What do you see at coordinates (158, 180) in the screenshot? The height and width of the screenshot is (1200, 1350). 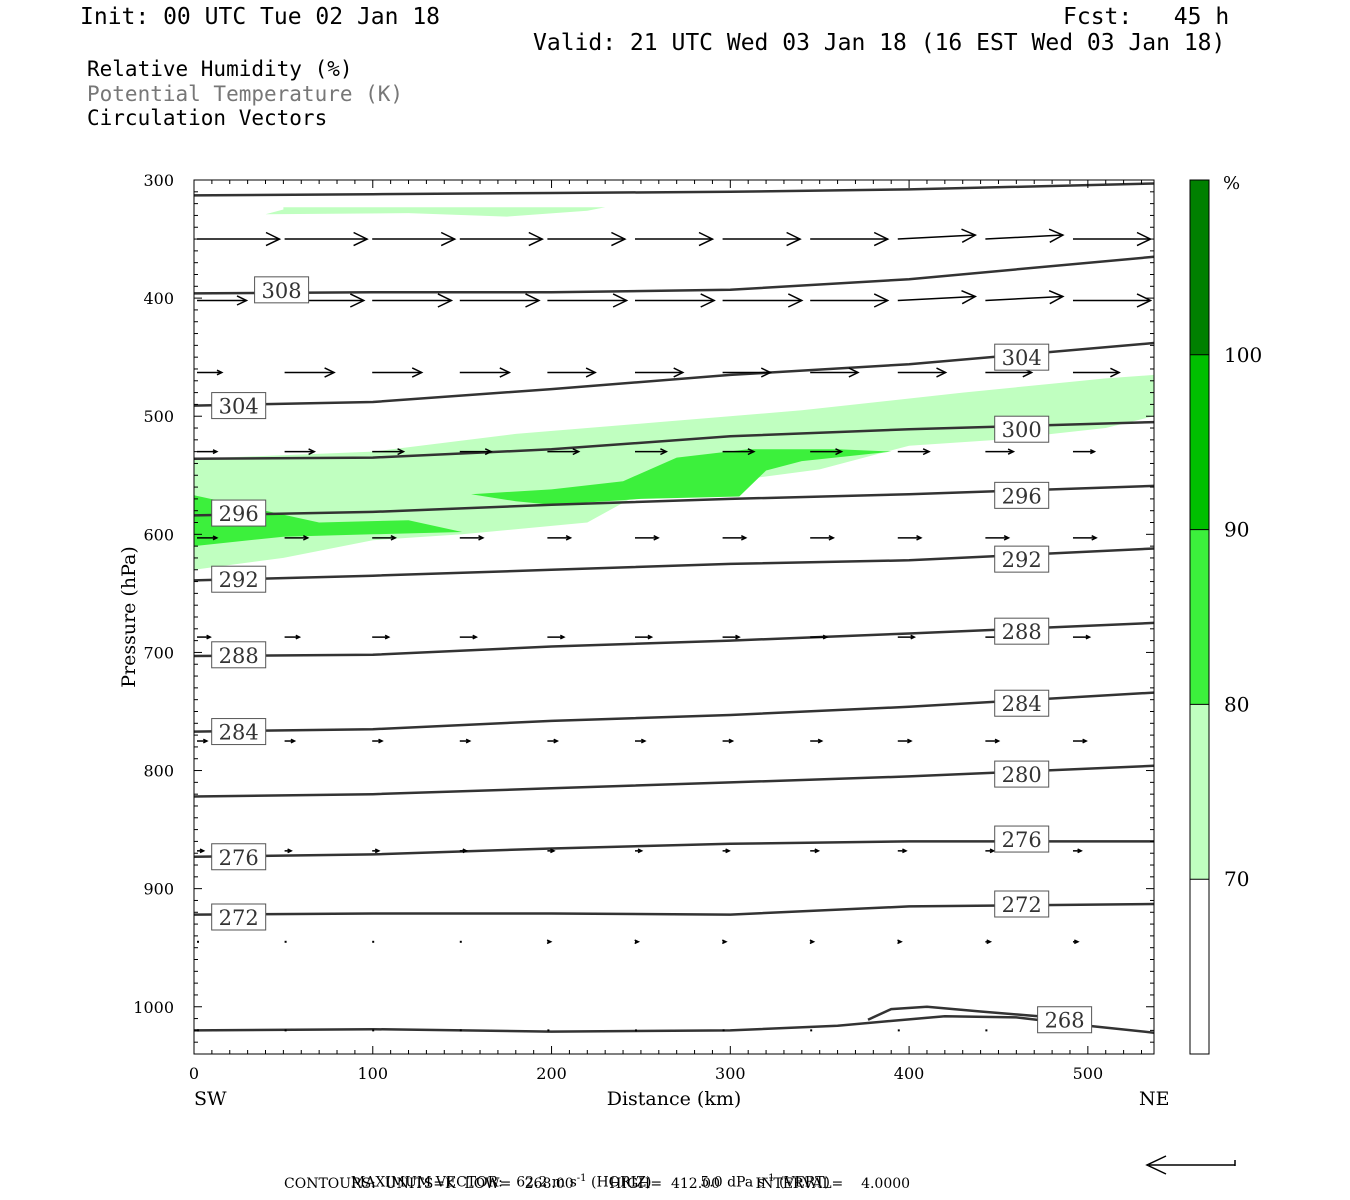 I see `y-tick-label: 300` at bounding box center [158, 180].